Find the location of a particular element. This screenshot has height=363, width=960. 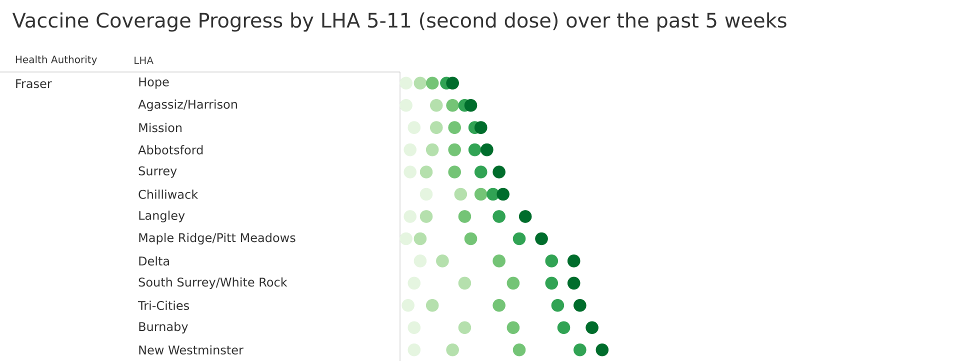

y-tick-label: Abbotsford is located at coordinates (170, 149).